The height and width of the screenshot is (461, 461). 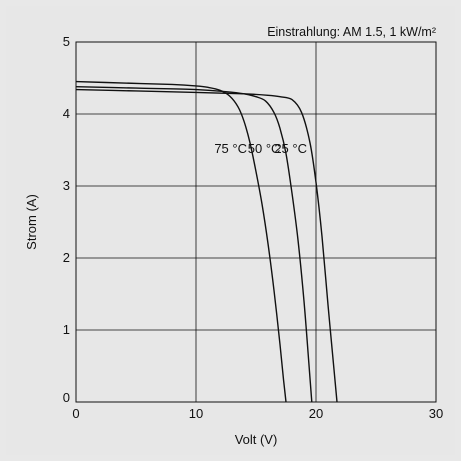 I want to click on y-tick-label: 2, so click(x=66, y=257).